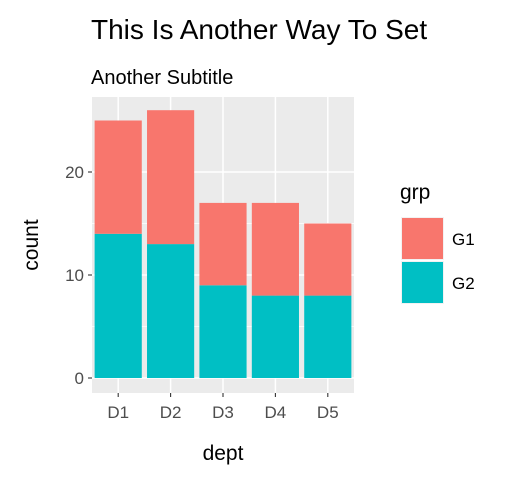 This screenshot has height=480, width=513. Describe the element at coordinates (276, 412) in the screenshot. I see `x-tick-label: D4` at that location.